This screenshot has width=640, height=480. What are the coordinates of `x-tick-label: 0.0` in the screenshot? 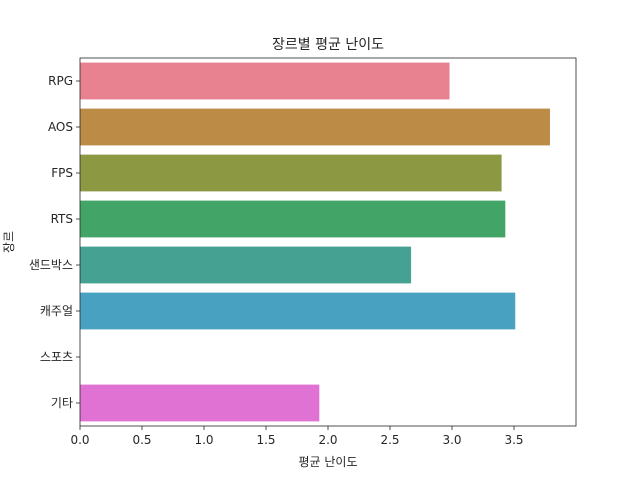 It's located at (79, 440).